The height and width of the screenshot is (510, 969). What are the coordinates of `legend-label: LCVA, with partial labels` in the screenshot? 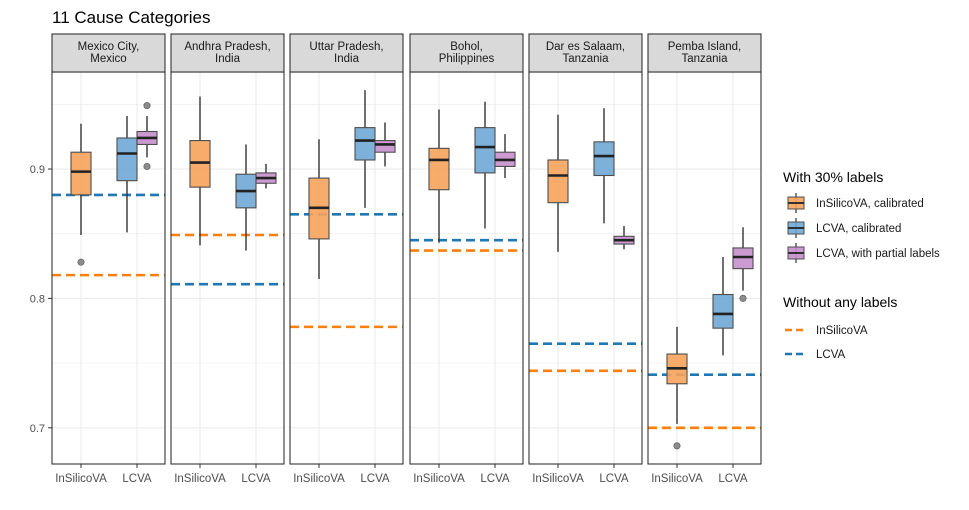 It's located at (878, 254).